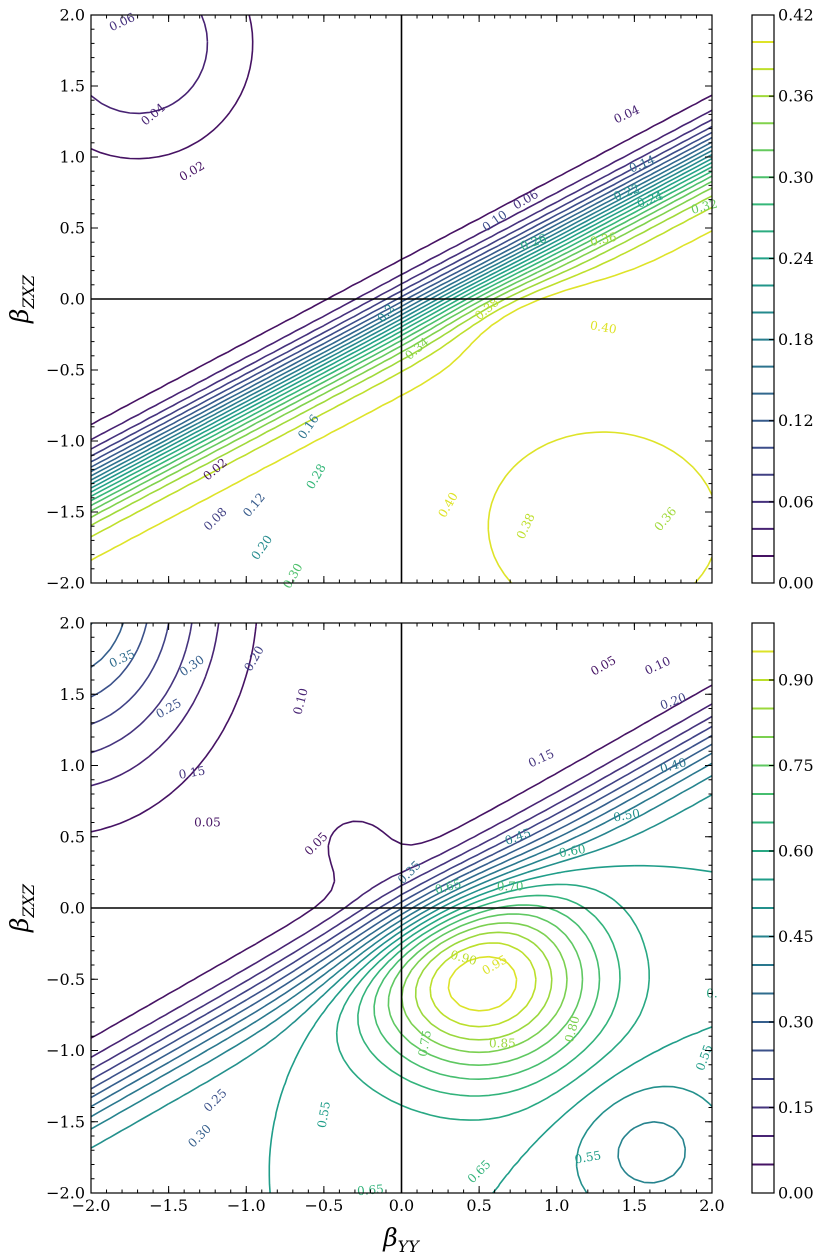 The width and height of the screenshot is (830, 1260). I want to click on y-tick-label: −2.0, so click(65, 1193).